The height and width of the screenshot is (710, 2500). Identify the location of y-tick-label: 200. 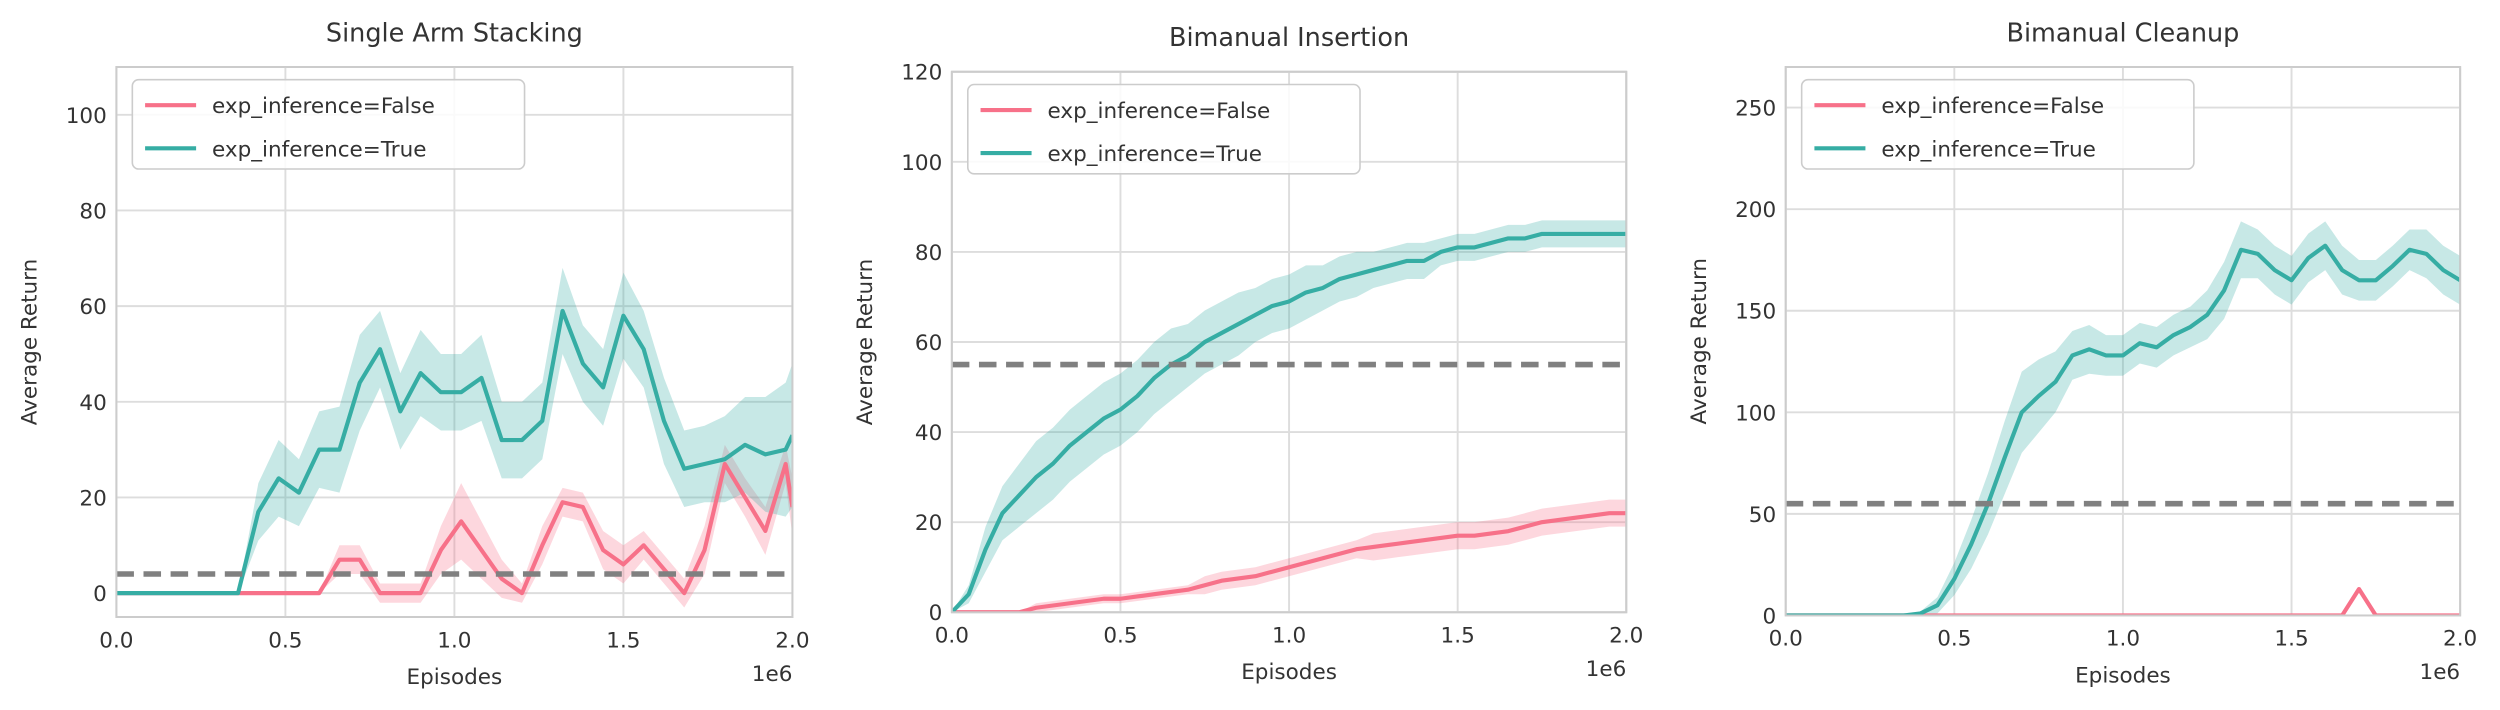
(1755, 210).